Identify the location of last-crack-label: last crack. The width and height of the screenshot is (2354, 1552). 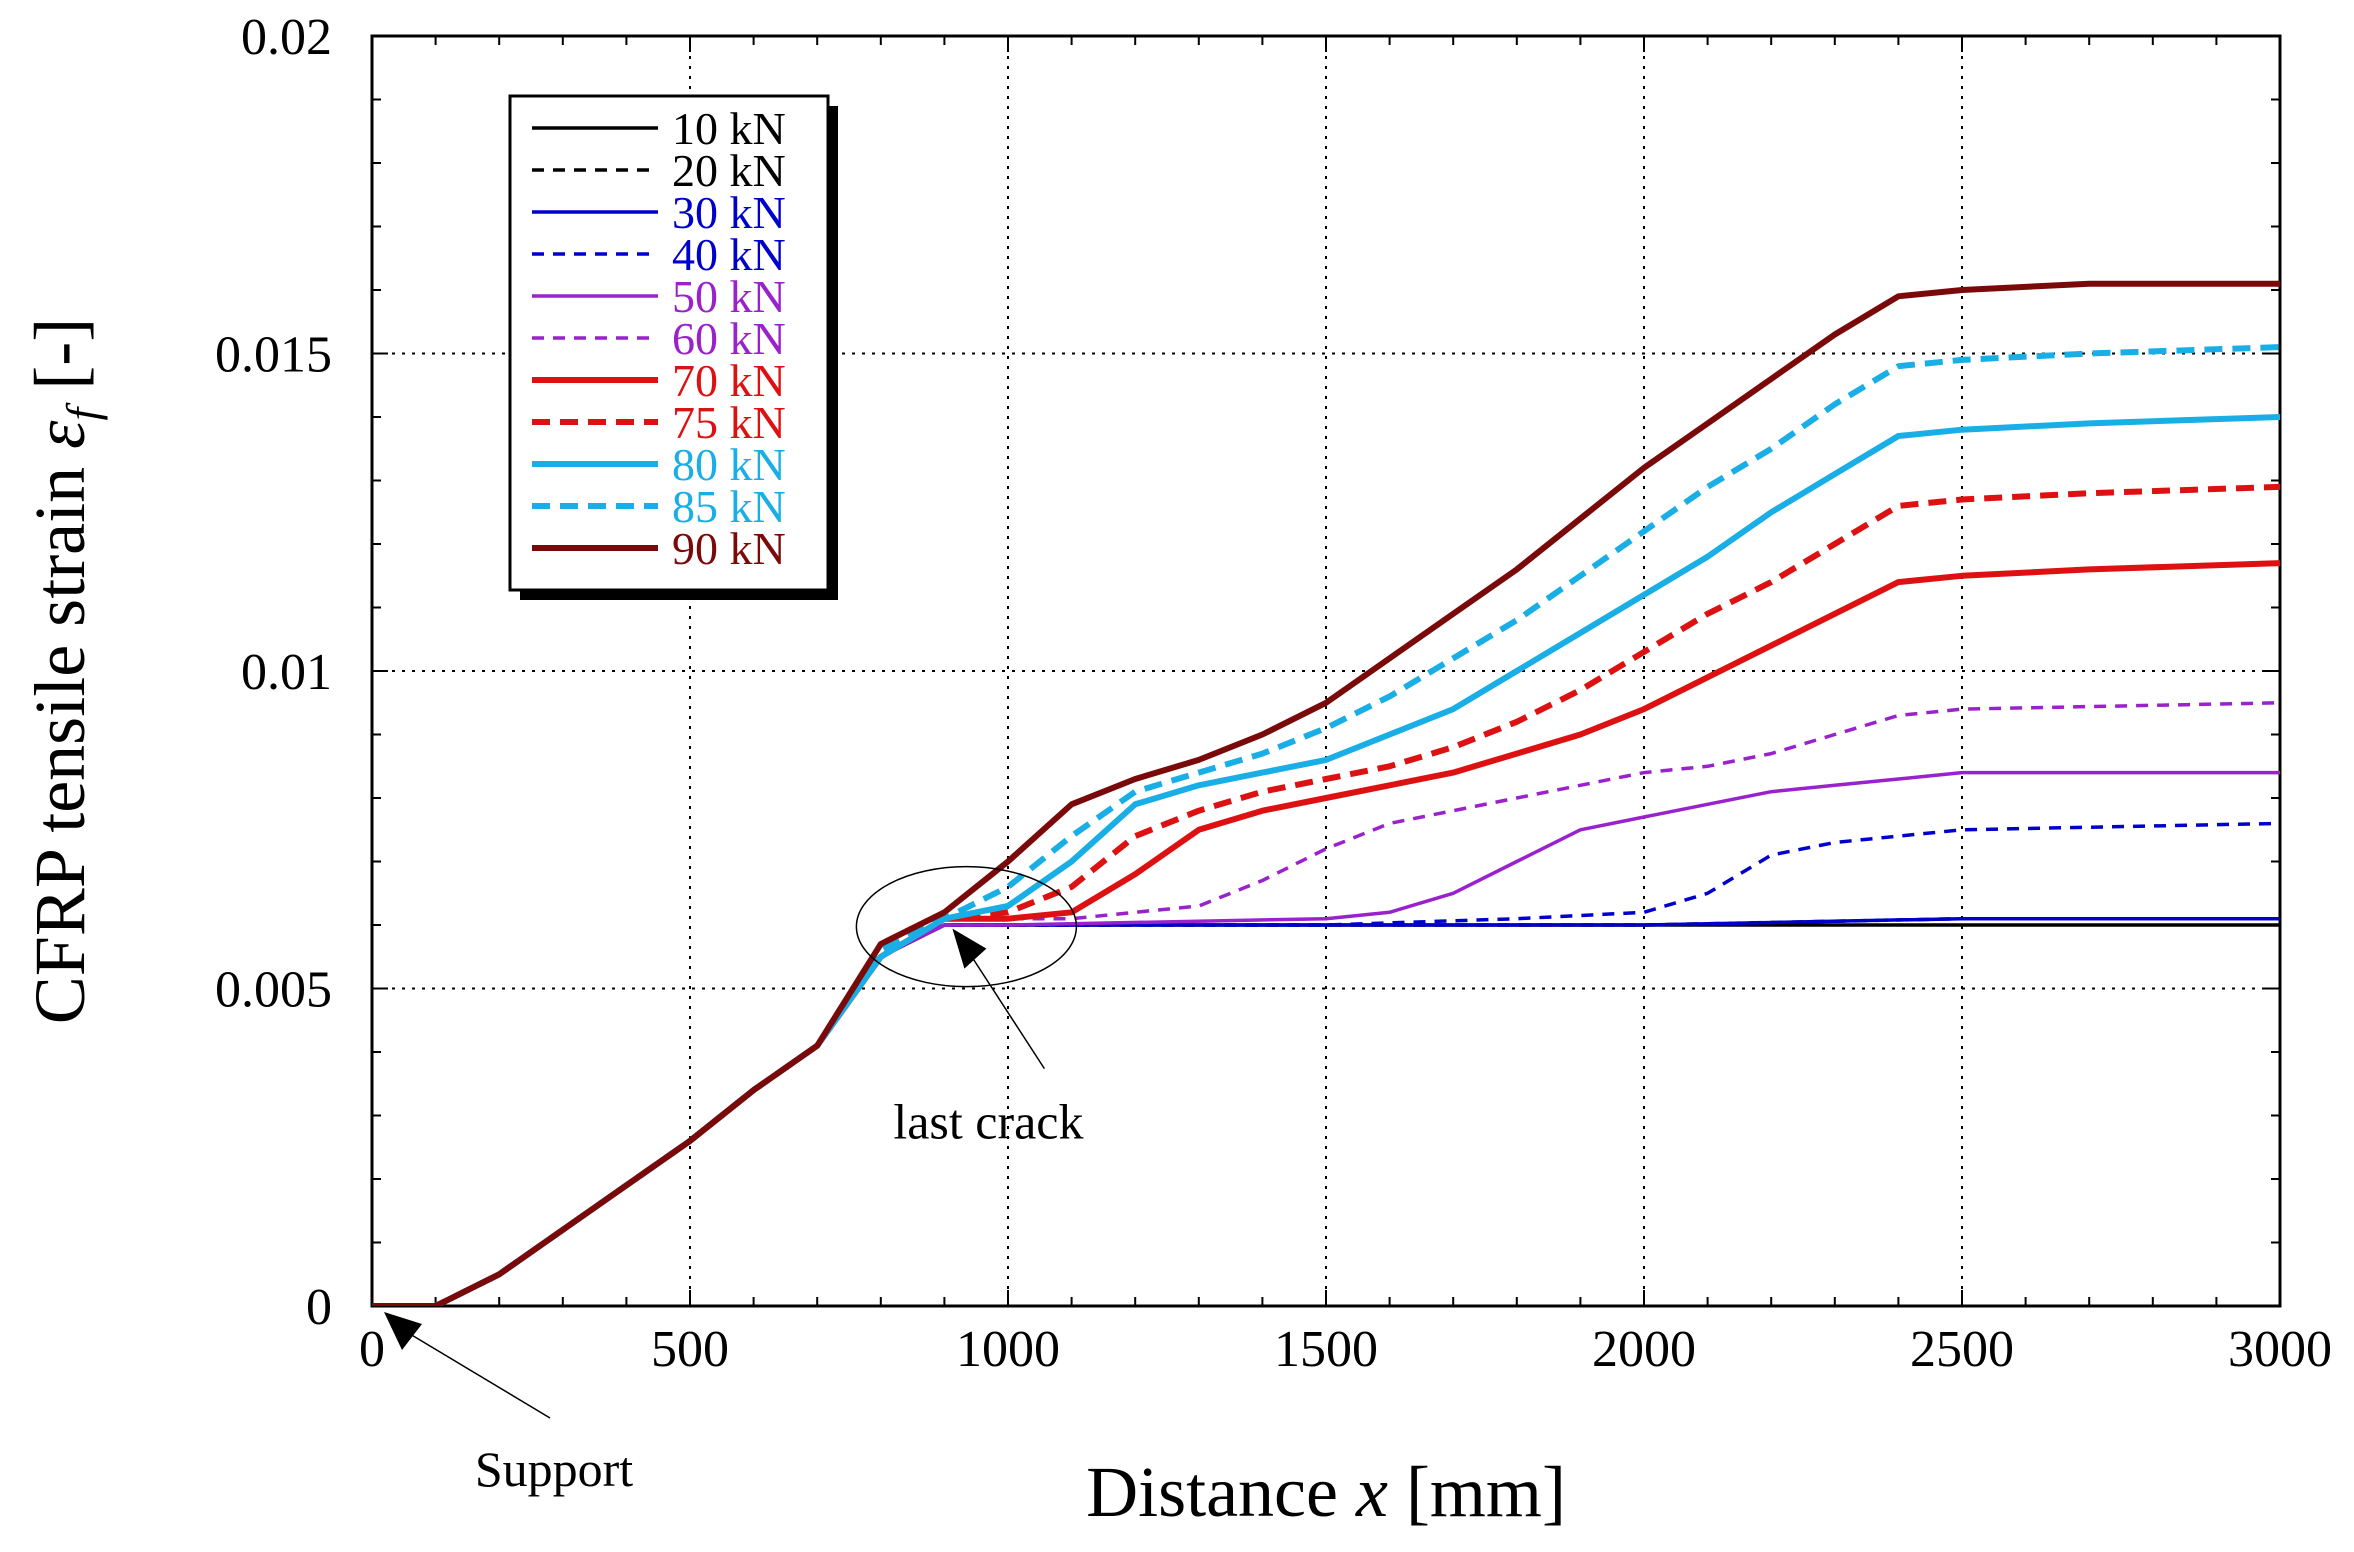
(988, 1122).